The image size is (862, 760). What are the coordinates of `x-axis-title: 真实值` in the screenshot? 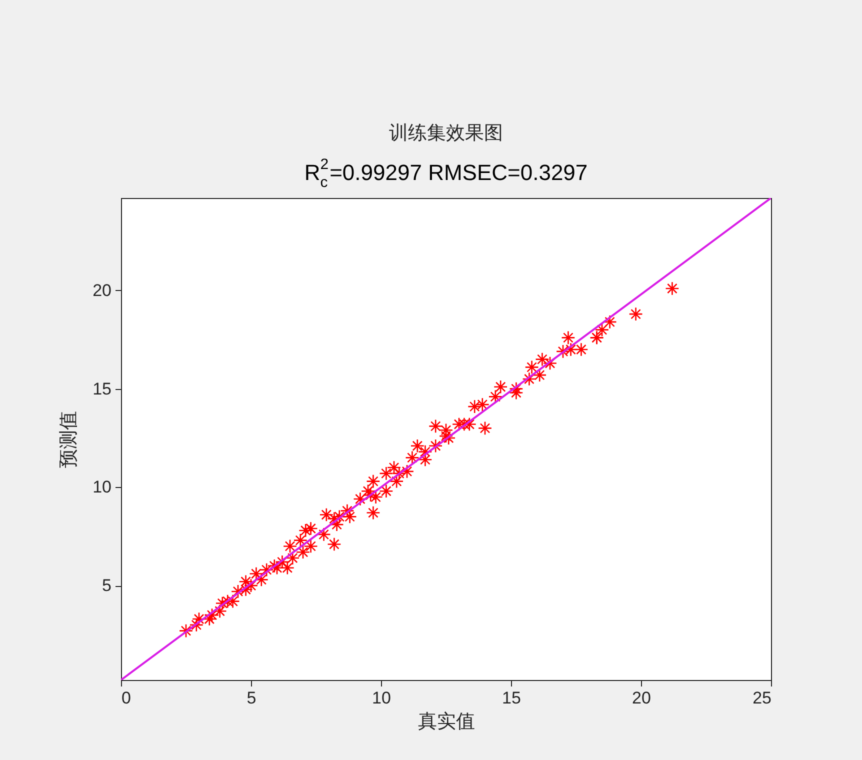 It's located at (446, 721).